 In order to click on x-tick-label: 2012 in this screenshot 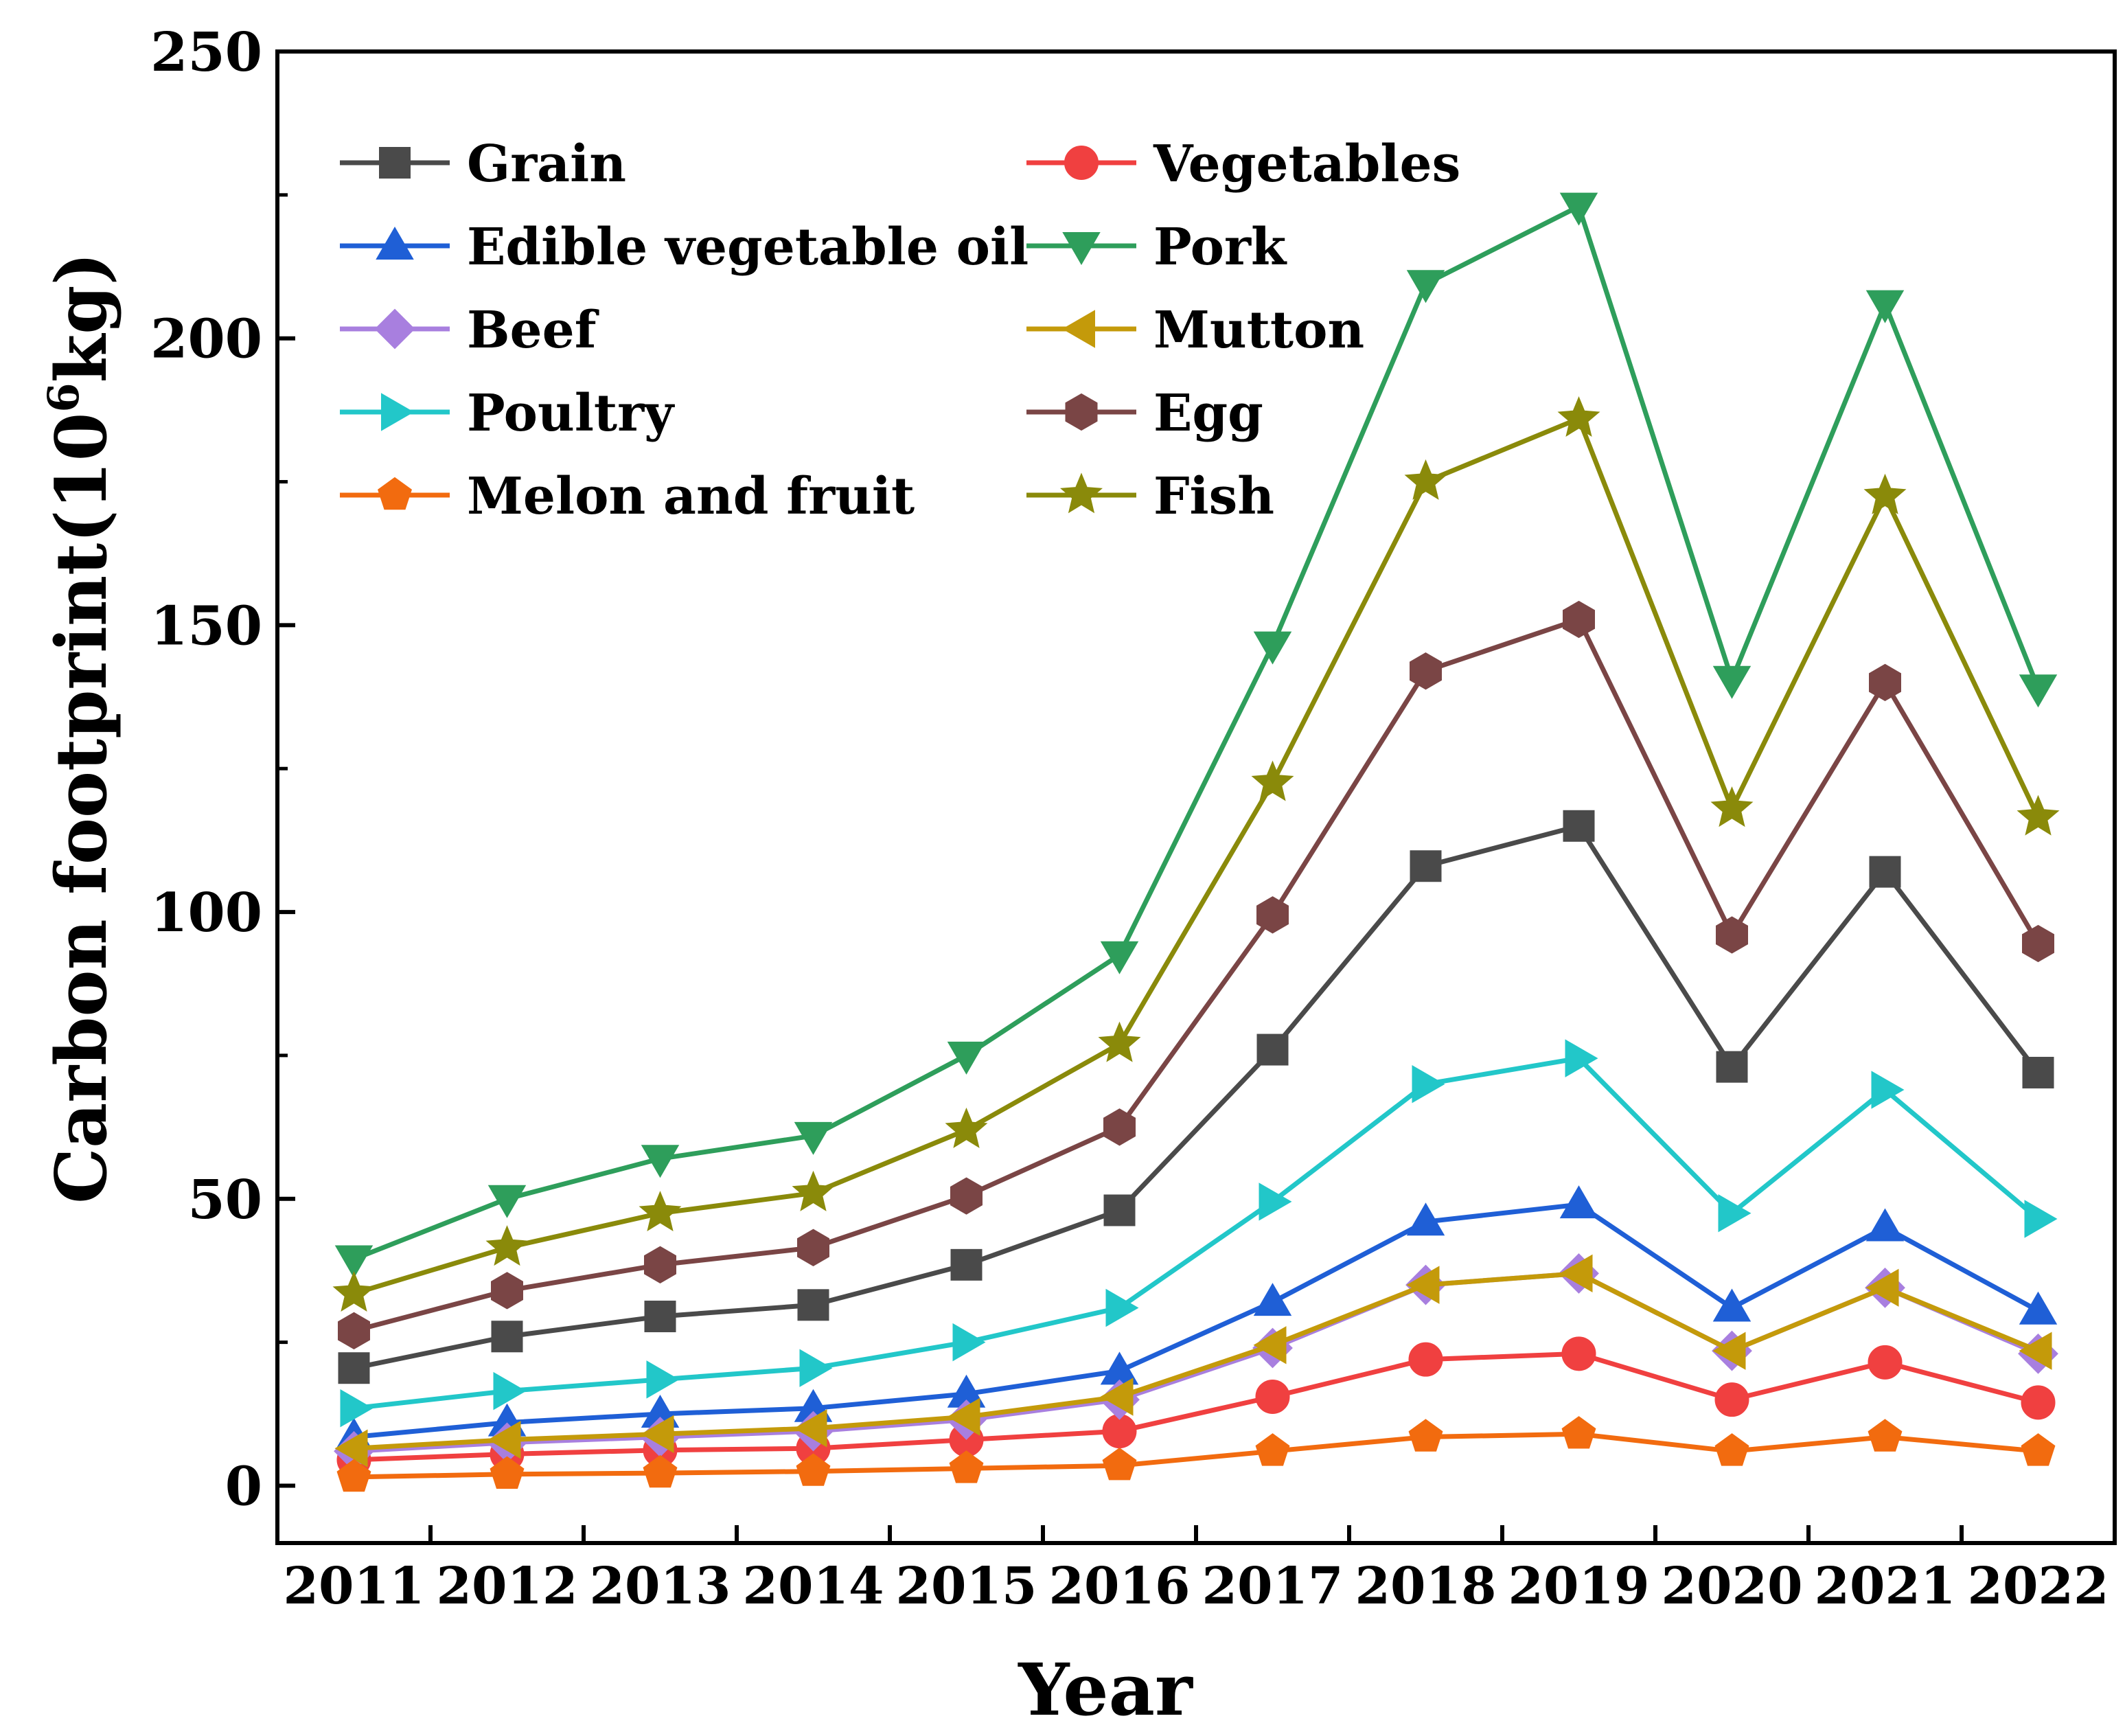, I will do `click(508, 1586)`.